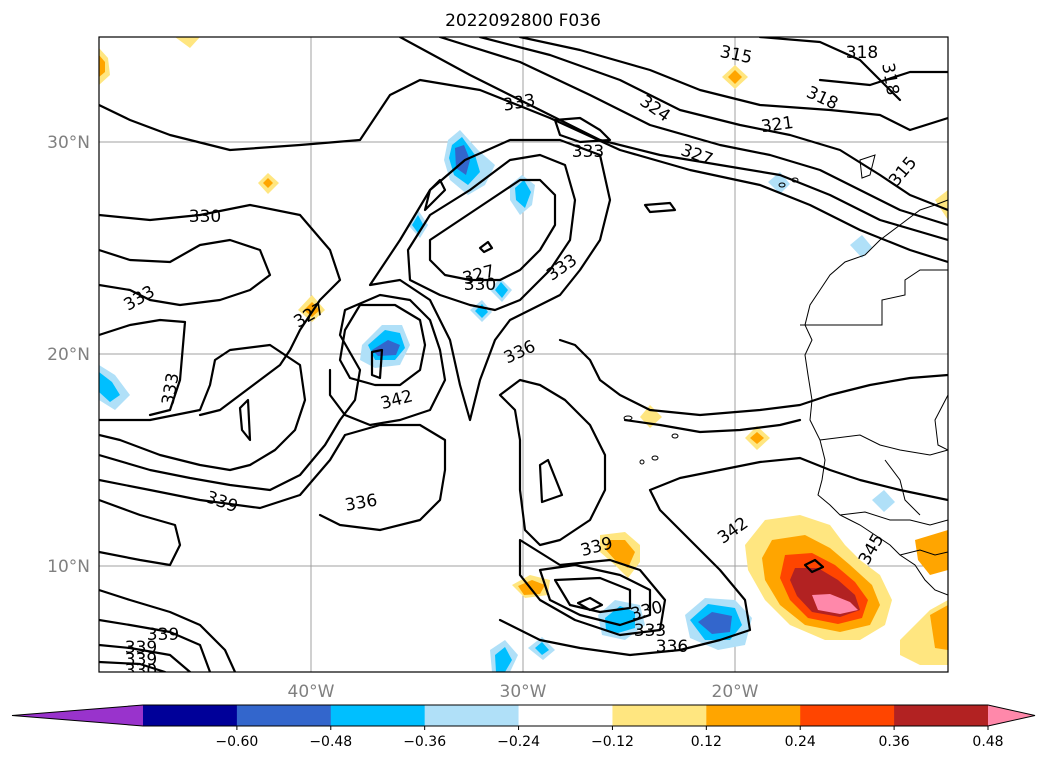  I want to click on colorbar-tick-label: −0.12, so click(612, 742).